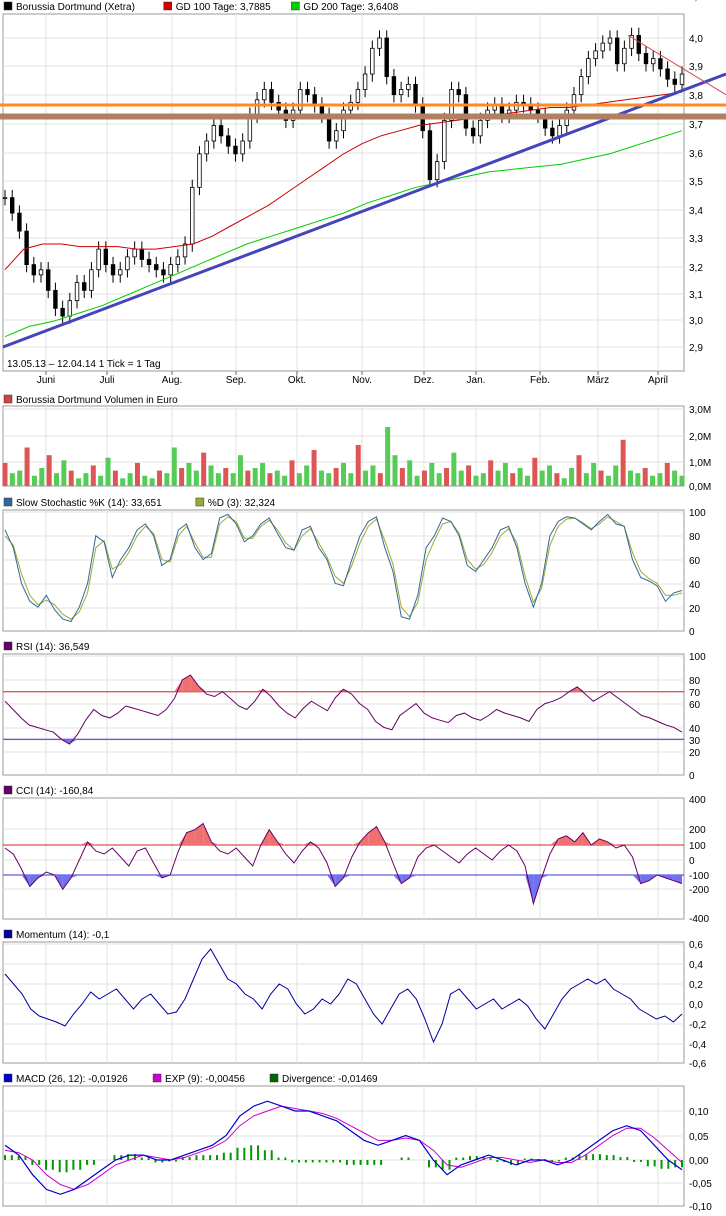 This screenshot has width=726, height=1216. I want to click on price-y-tick-label-12: 2,8, so click(696, 1).